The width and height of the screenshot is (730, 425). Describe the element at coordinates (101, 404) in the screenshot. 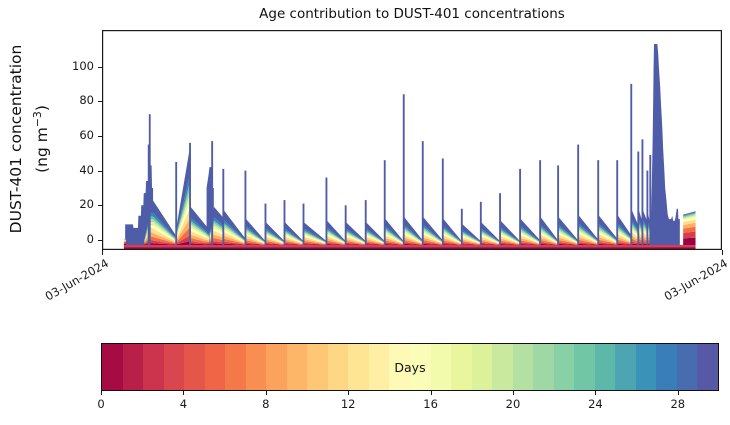

I see `colorbar-tick-label: 0` at that location.